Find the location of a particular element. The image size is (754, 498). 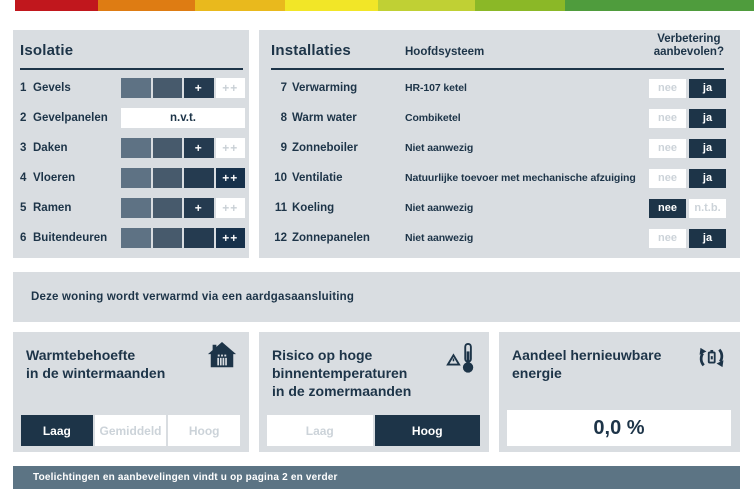

installaties-row: 8 Warm water Combiketel nee ja is located at coordinates (498, 118).